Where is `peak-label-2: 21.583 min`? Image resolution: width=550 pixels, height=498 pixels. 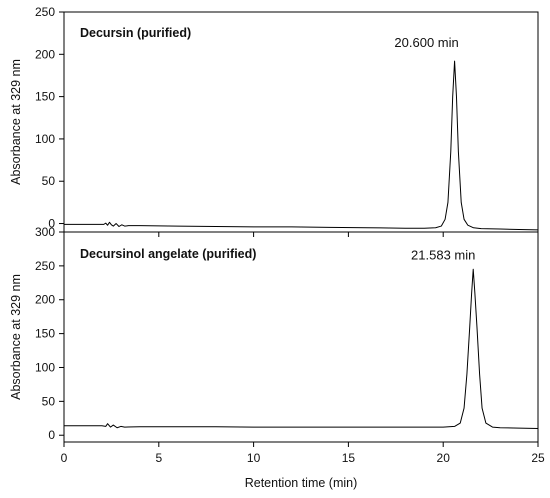
peak-label-2: 21.583 min is located at coordinates (443, 254).